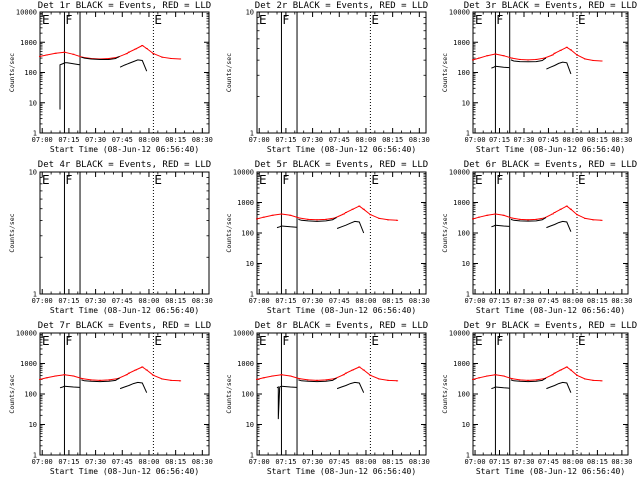  Describe the element at coordinates (124, 6) in the screenshot. I see `panel-title: Det 1r BLACK = Events, RED = LLD` at that location.